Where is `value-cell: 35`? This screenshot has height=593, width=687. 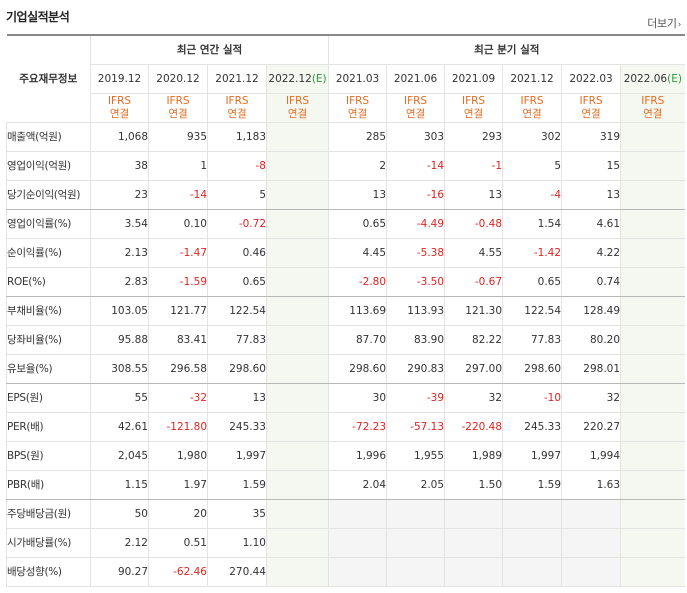
value-cell: 35 is located at coordinates (237, 514).